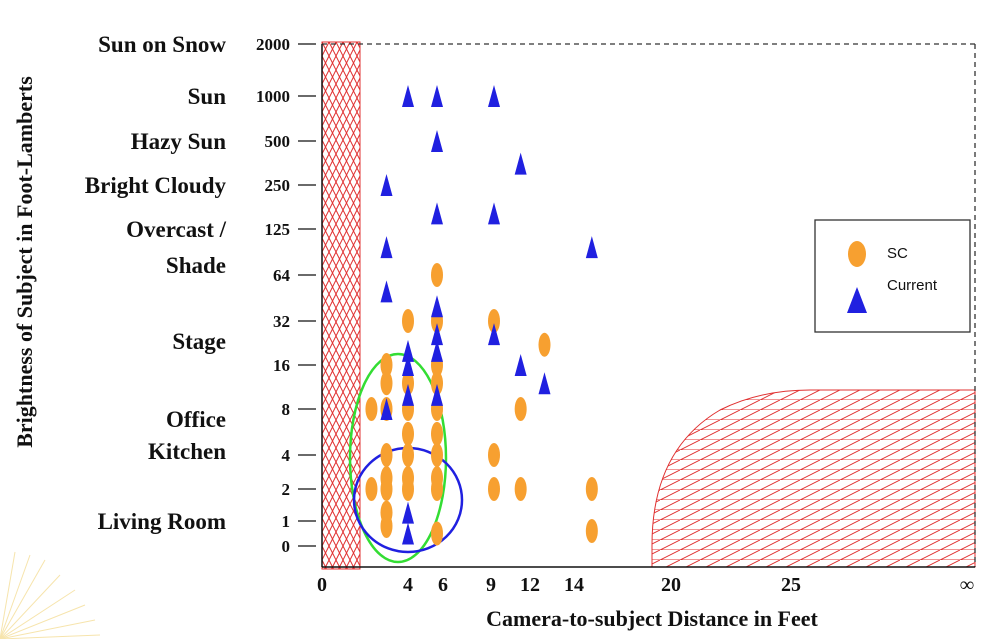 This screenshot has height=639, width=992. What do you see at coordinates (671, 585) in the screenshot?
I see `x-tick-label: 20` at bounding box center [671, 585].